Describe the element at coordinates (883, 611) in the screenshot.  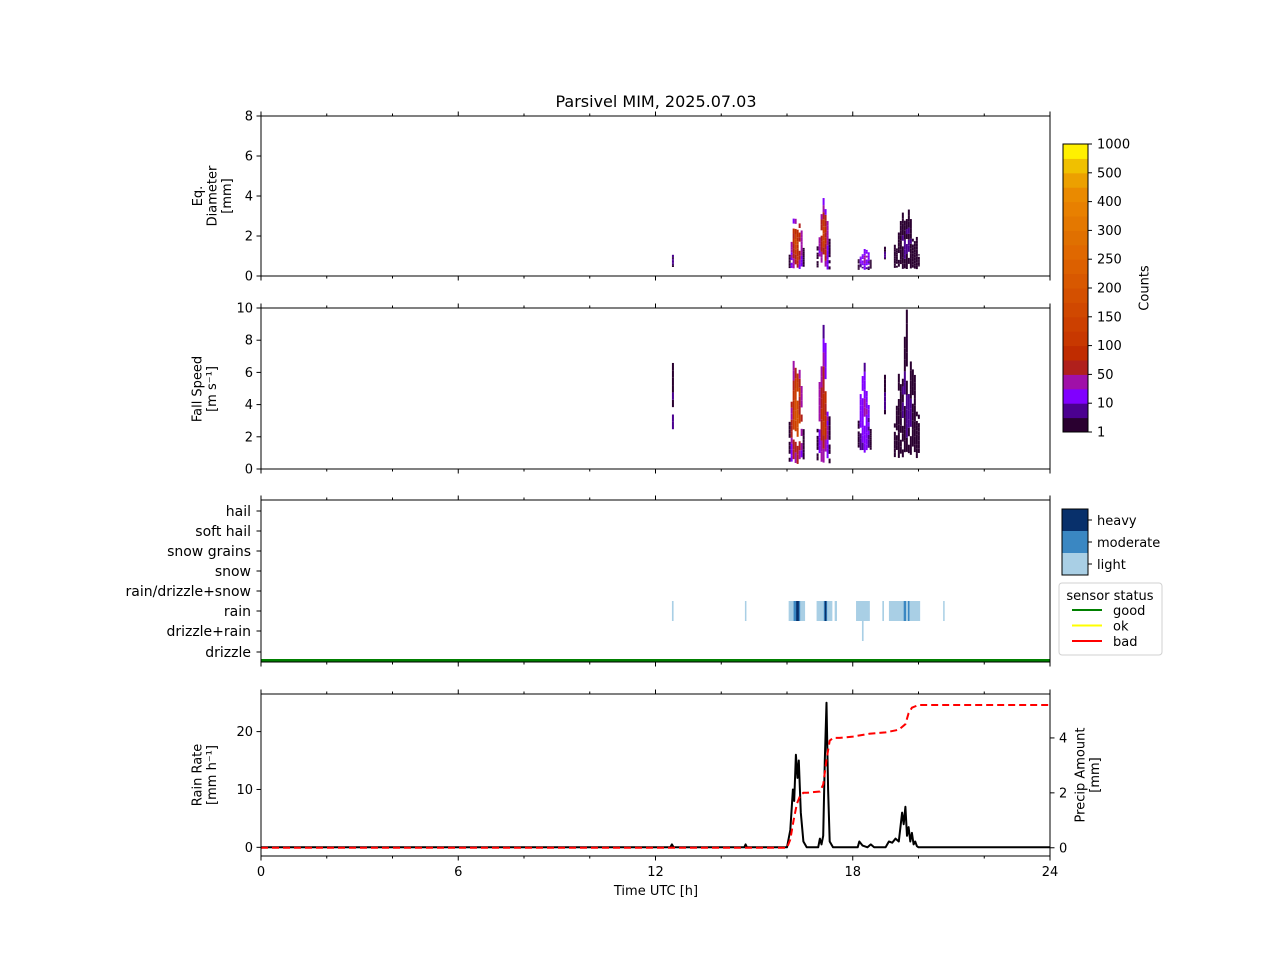
I see `precip-type-block` at that location.